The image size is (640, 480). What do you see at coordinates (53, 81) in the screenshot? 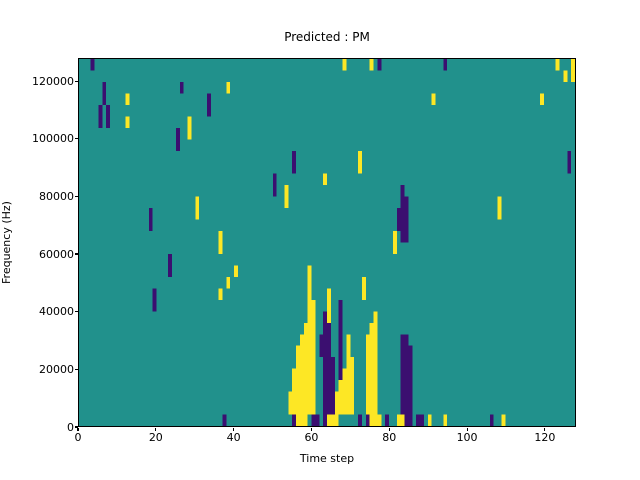
I see `y-tick-label: 120000` at bounding box center [53, 81].